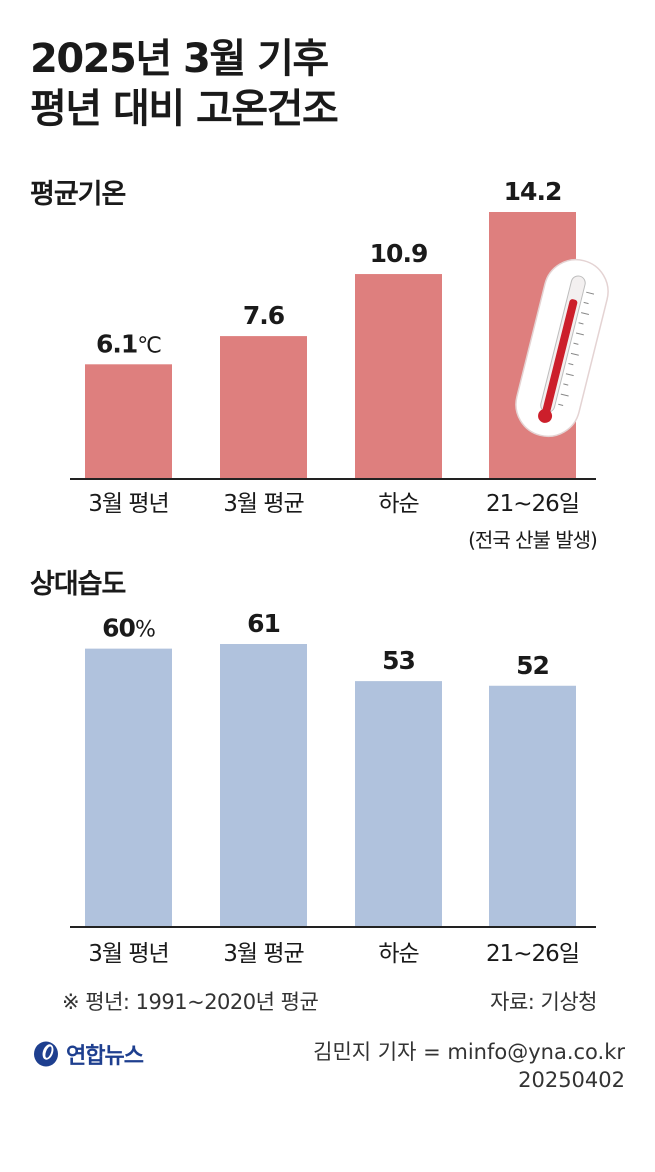 The width and height of the screenshot is (655, 1172). I want to click on temp-value-label-4: 14.2, so click(533, 191).